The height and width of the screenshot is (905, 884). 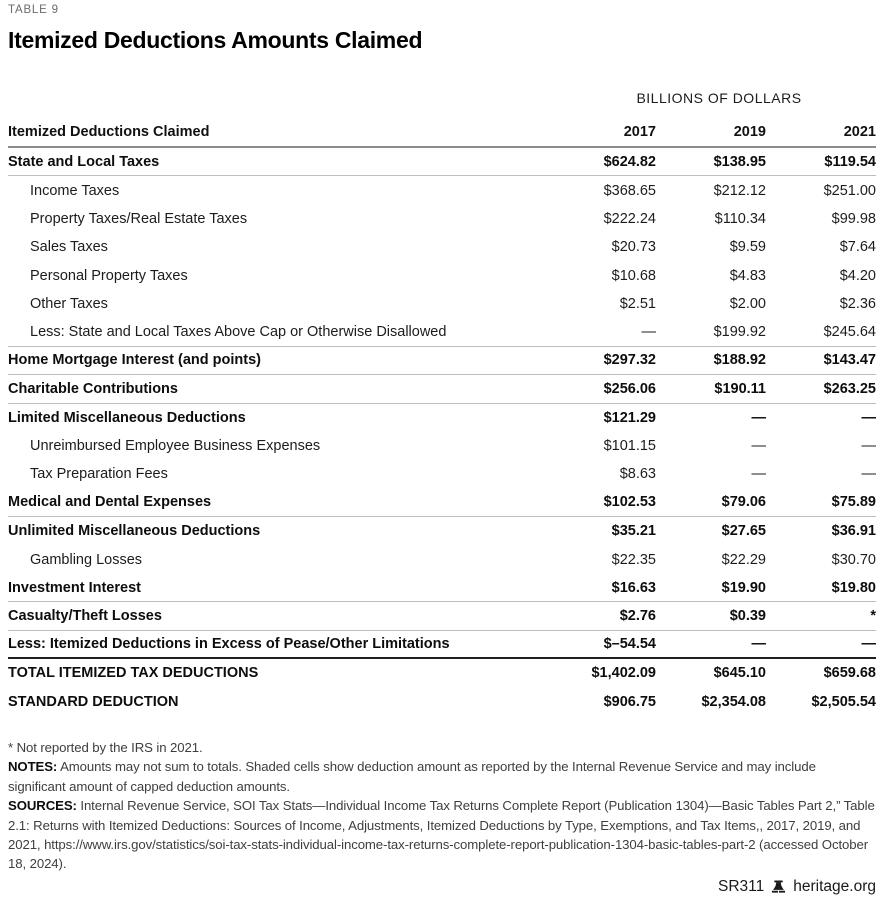 I want to click on page-title: Itemized Deductions Amounts Claimed, so click(x=215, y=40).